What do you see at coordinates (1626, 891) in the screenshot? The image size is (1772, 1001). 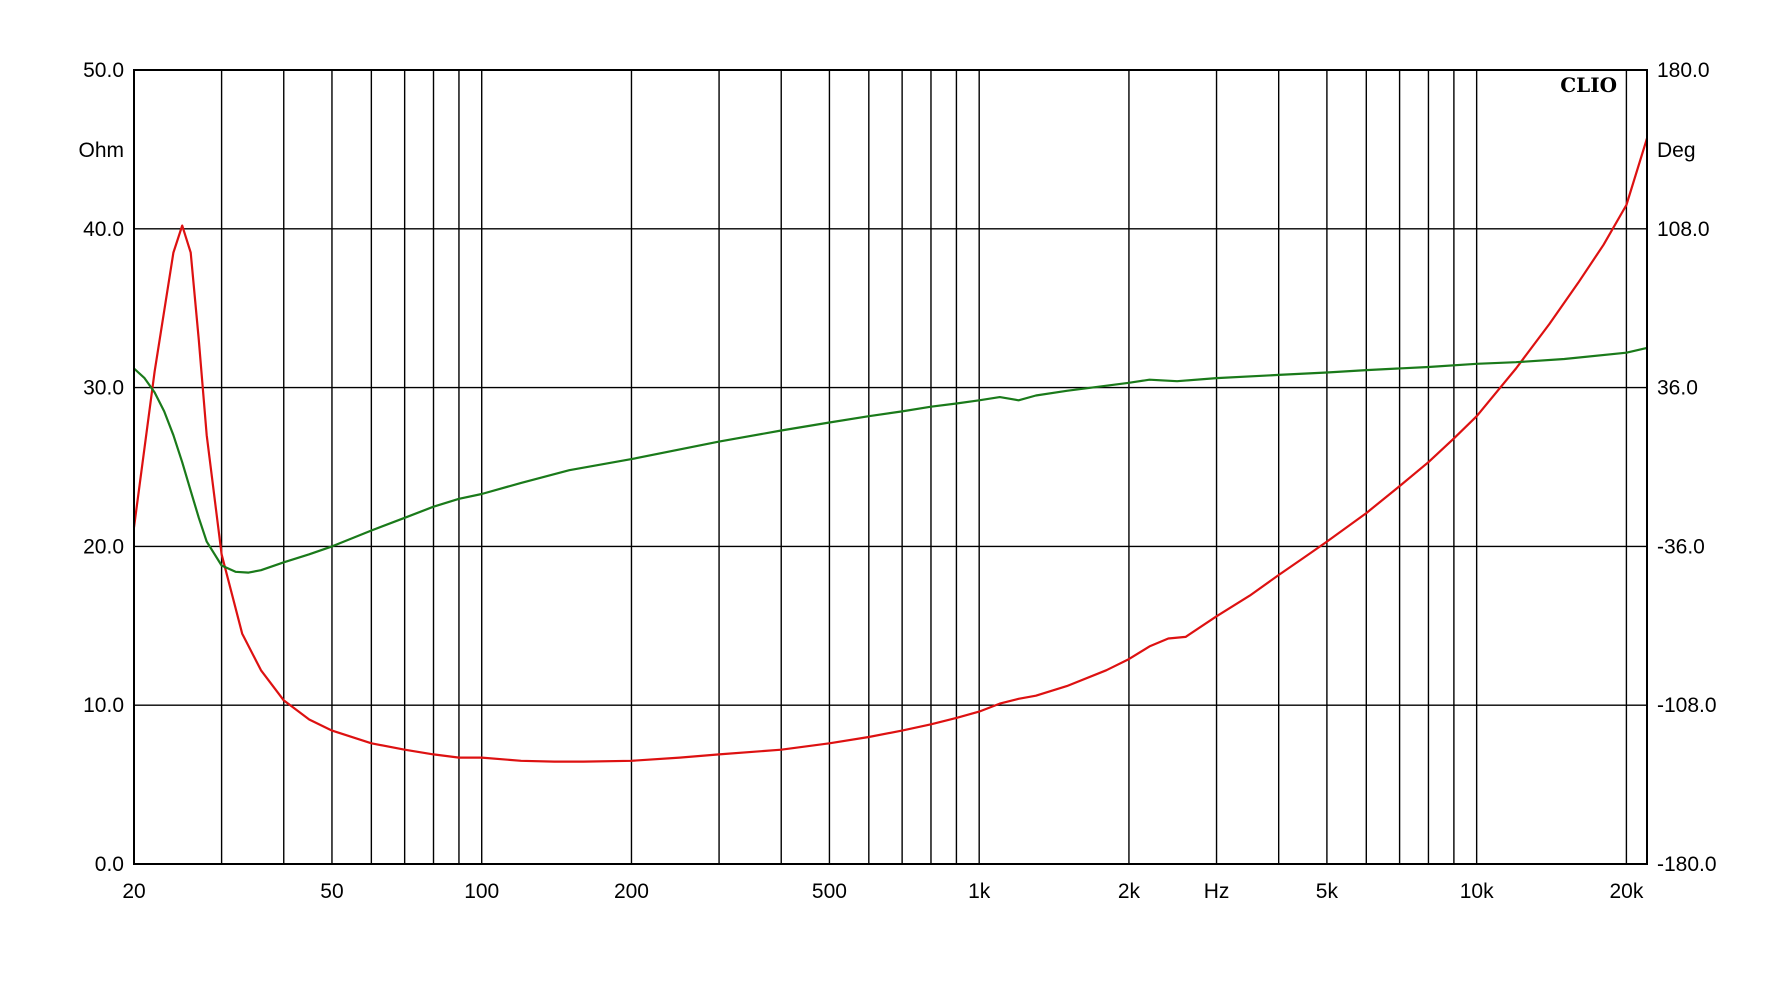 I see `x-tick-label: 20k` at bounding box center [1626, 891].